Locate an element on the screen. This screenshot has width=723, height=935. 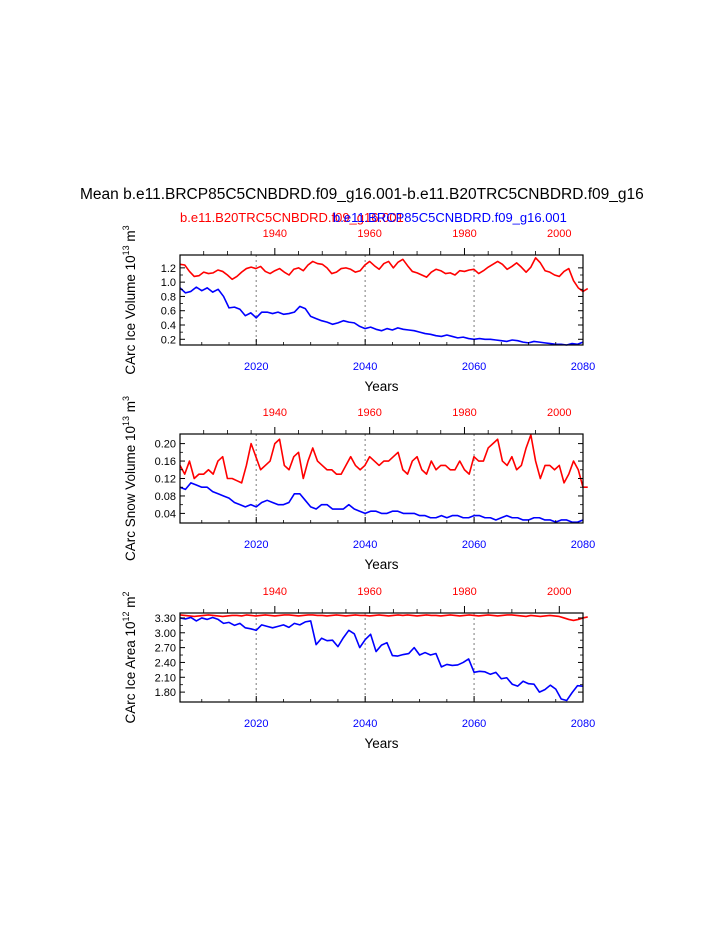
y-tick-label: 0.04 is located at coordinates (165, 514).